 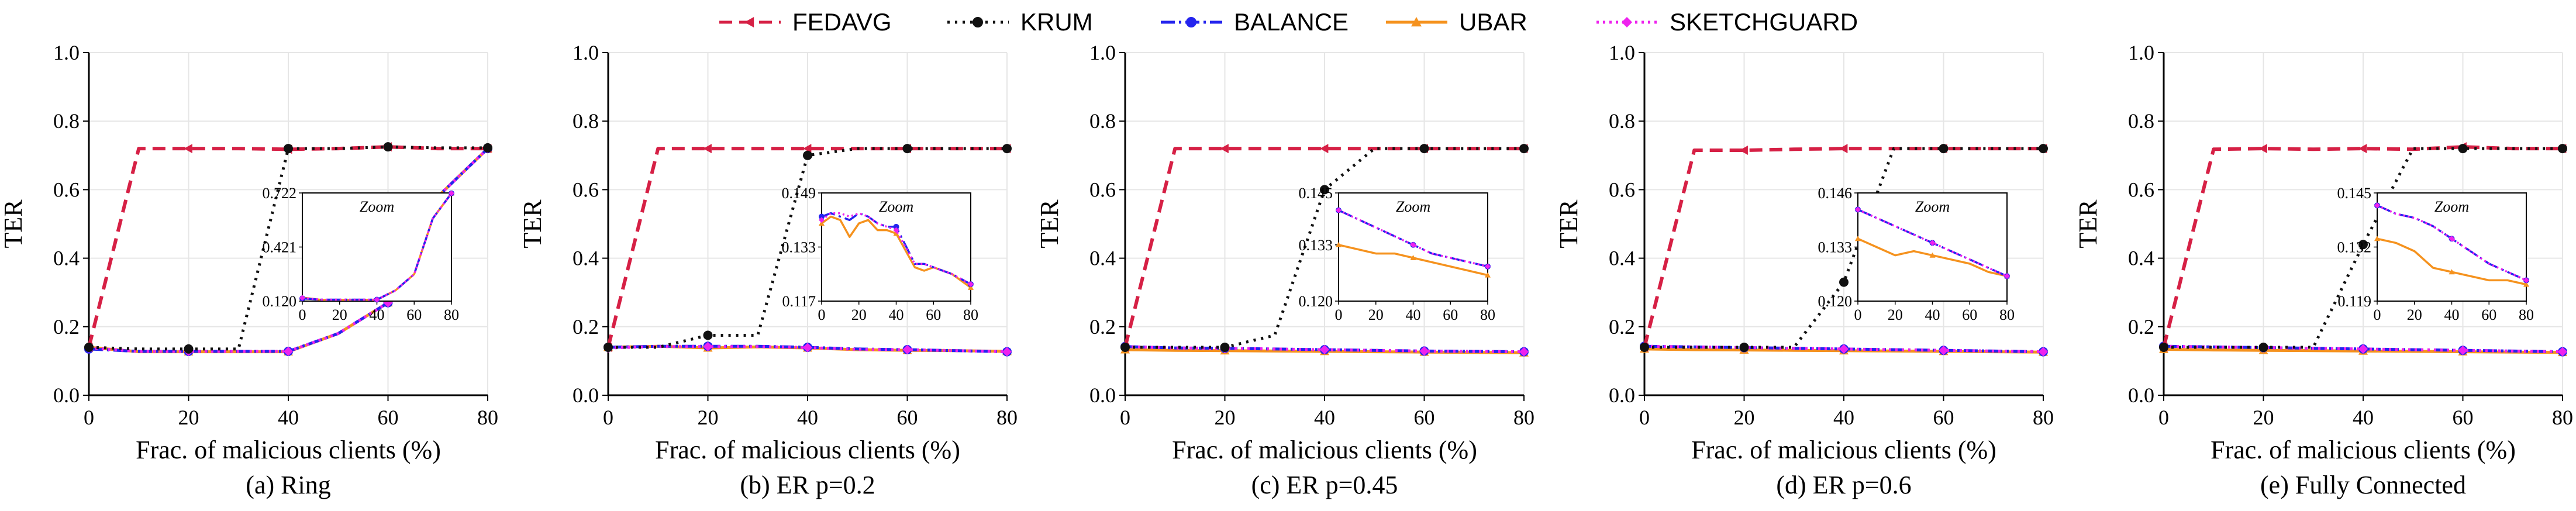 What do you see at coordinates (2354, 301) in the screenshot?
I see `inset-y-tick-label: 0.119` at bounding box center [2354, 301].